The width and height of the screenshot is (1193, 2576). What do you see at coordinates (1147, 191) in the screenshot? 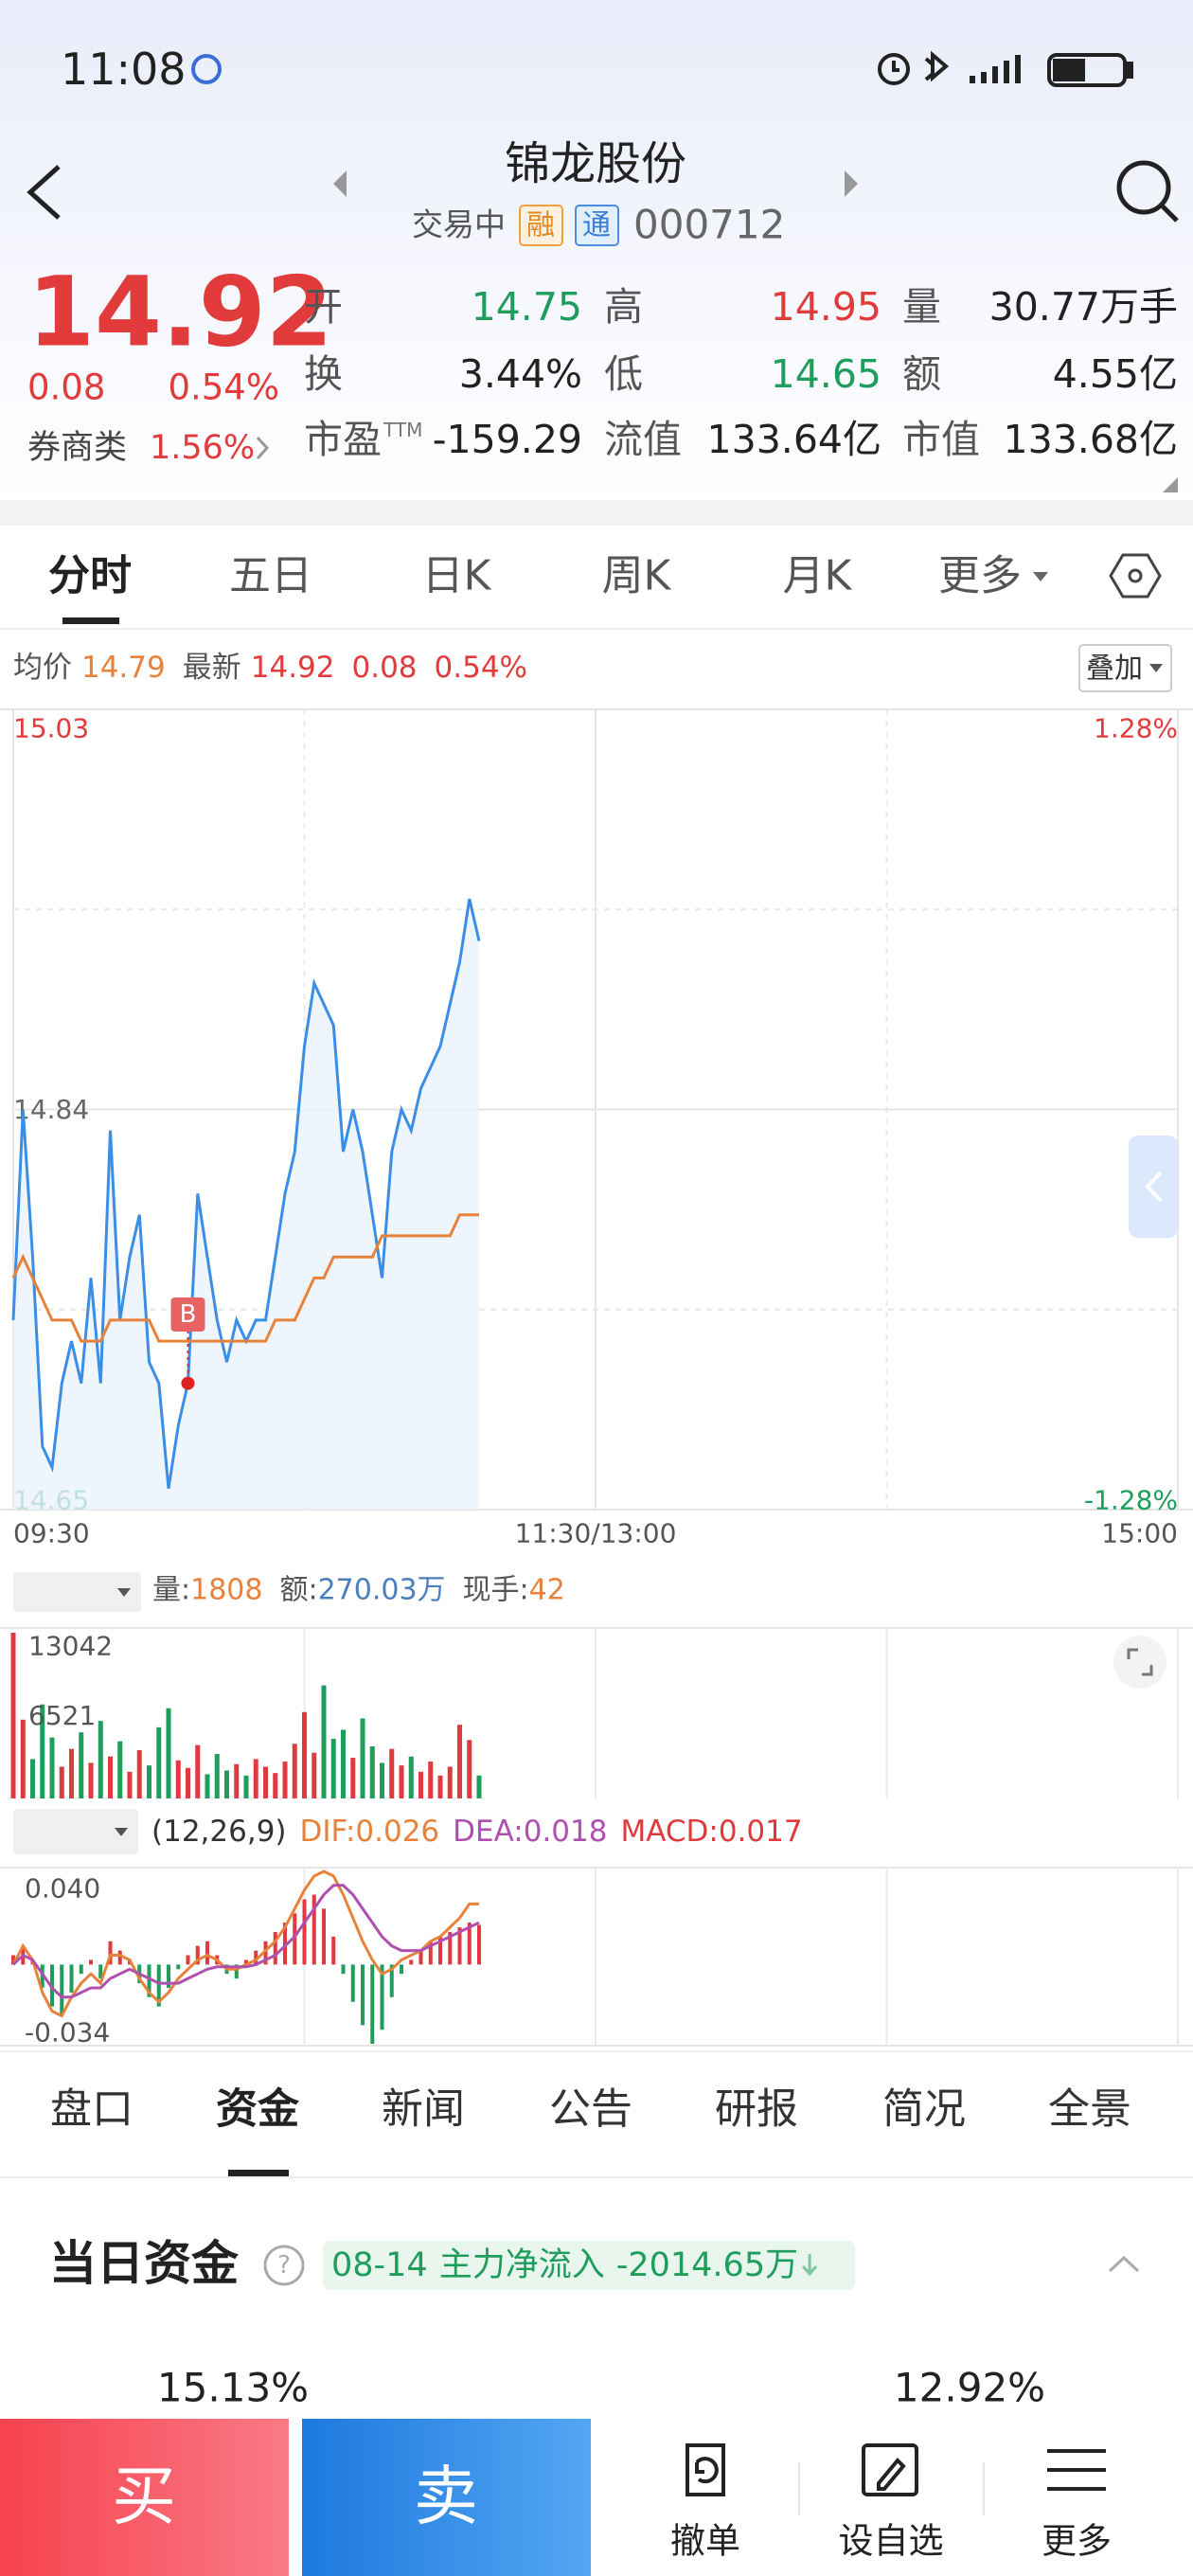
I see `search` at bounding box center [1147, 191].